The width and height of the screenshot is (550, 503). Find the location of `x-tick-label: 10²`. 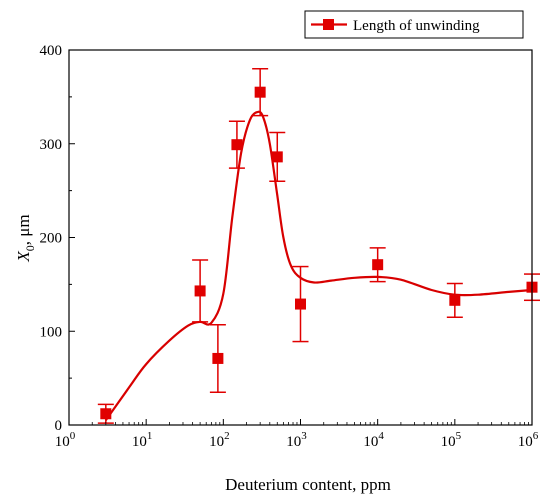

x-tick-label: 10² is located at coordinates (219, 440).